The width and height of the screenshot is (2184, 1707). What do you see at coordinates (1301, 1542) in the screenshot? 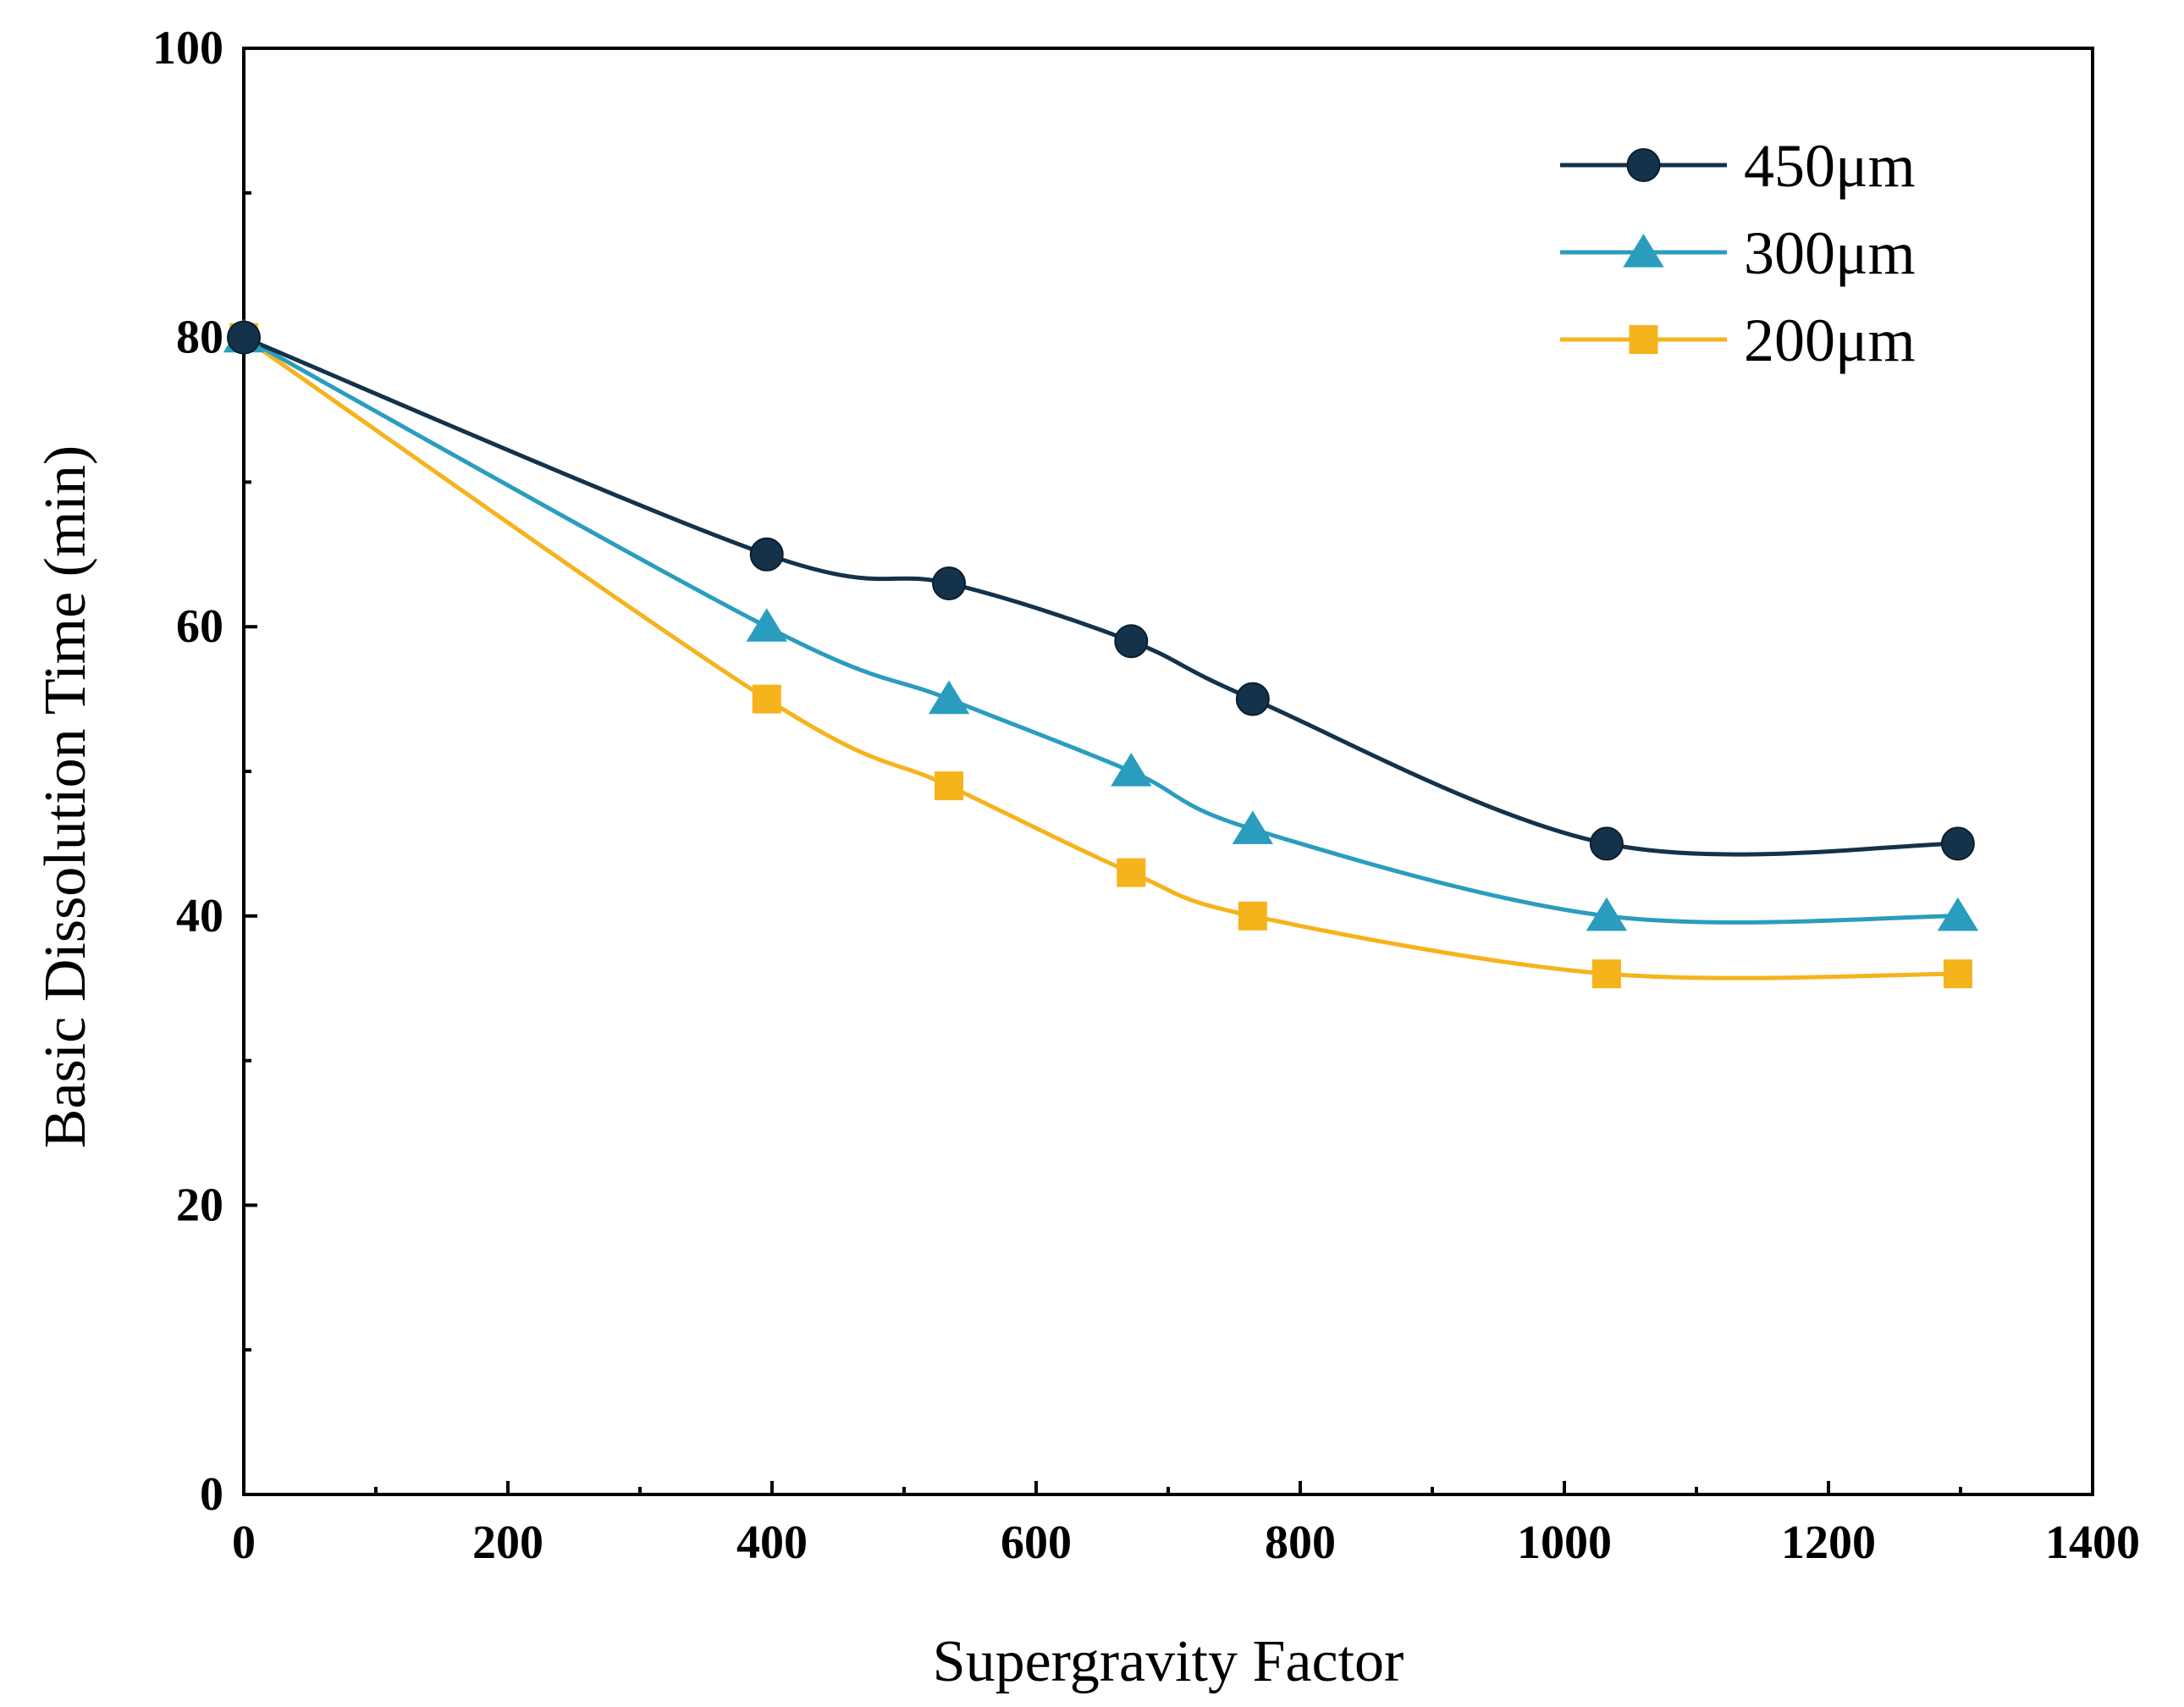
I see `x-tick-label: 800` at bounding box center [1301, 1542].